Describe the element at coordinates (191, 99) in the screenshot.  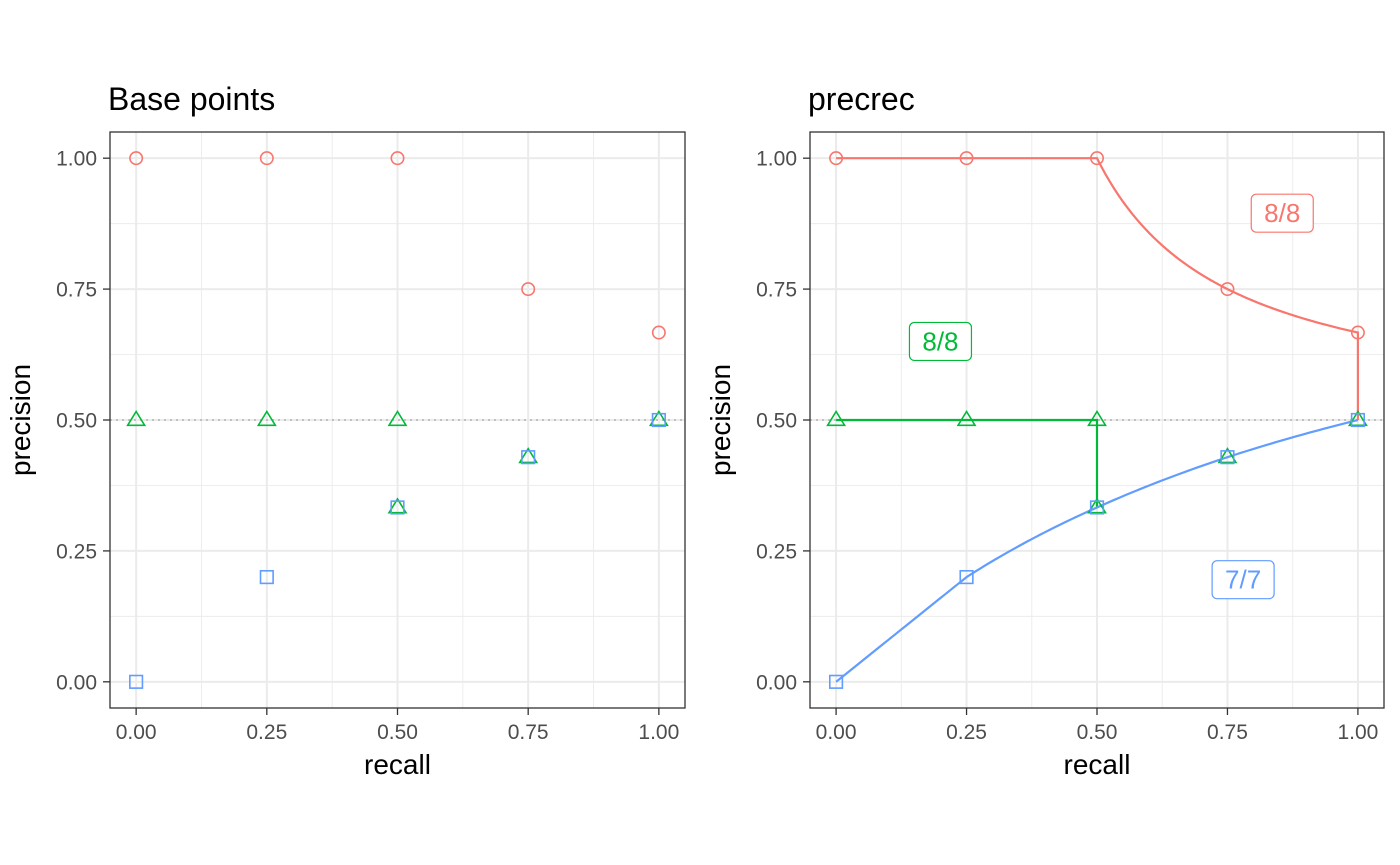
I see `panel-title: Base points` at that location.